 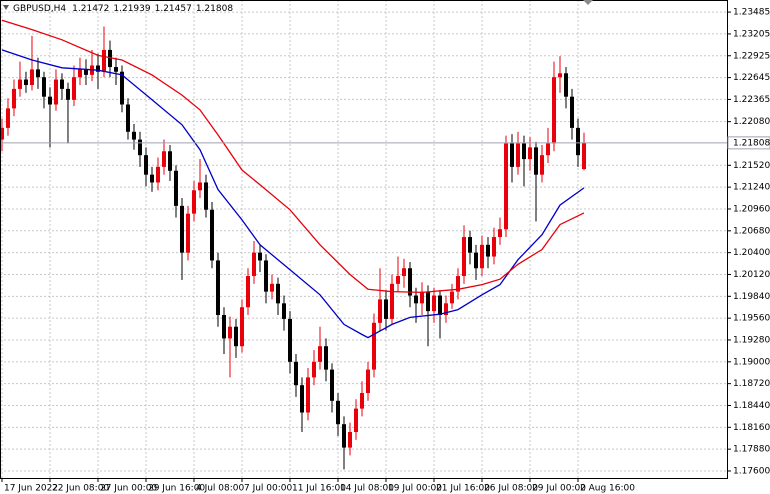 What do you see at coordinates (751, 340) in the screenshot?
I see `y-tick-label: 1.19280` at bounding box center [751, 340].